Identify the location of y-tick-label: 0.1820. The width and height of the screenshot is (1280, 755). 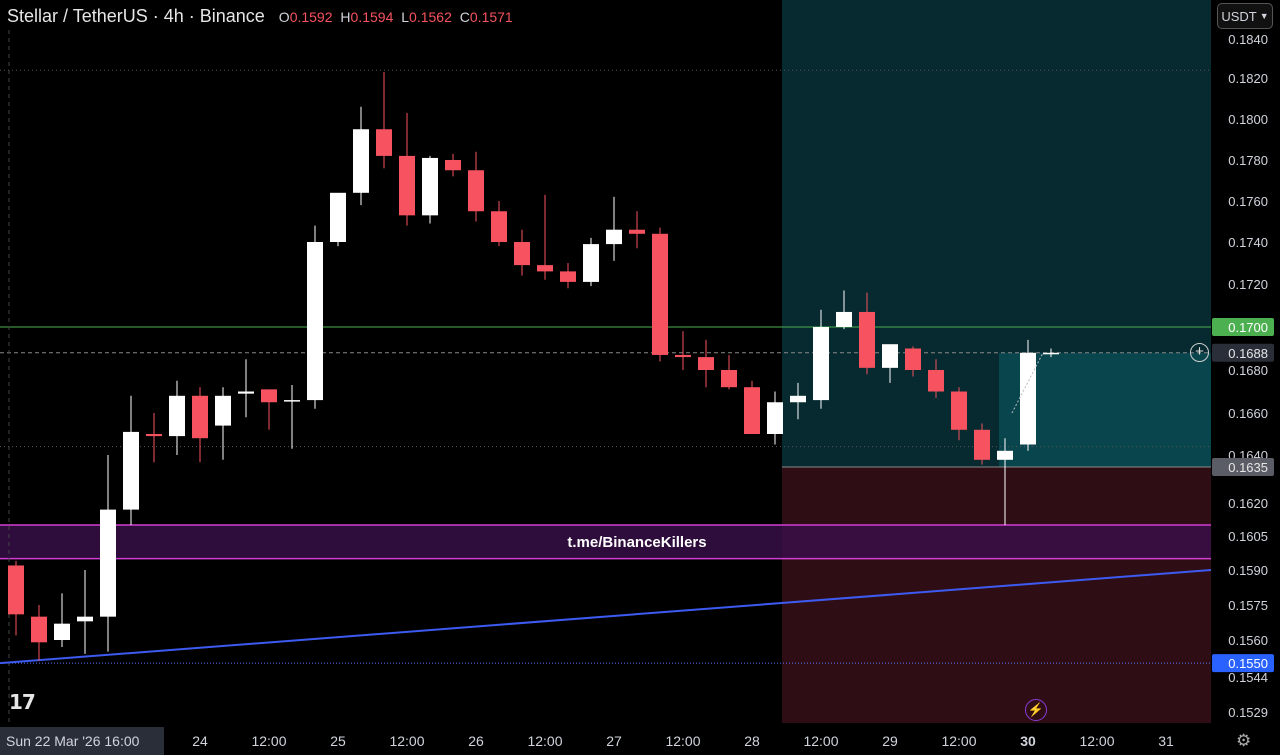
(1248, 78).